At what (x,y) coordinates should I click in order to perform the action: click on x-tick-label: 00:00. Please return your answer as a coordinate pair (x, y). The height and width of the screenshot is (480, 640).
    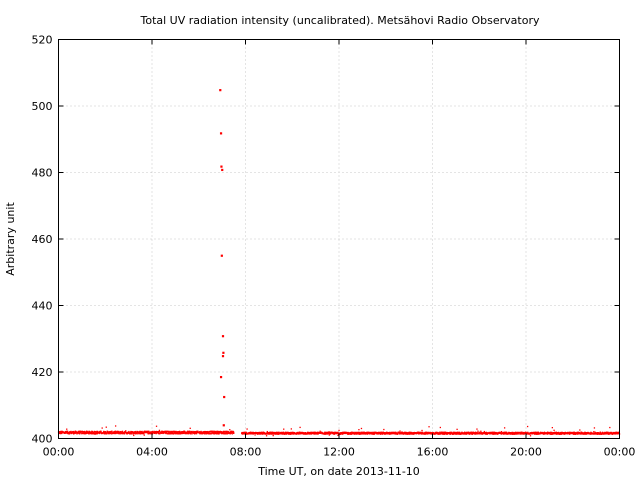
    Looking at the image, I should click on (59, 452).